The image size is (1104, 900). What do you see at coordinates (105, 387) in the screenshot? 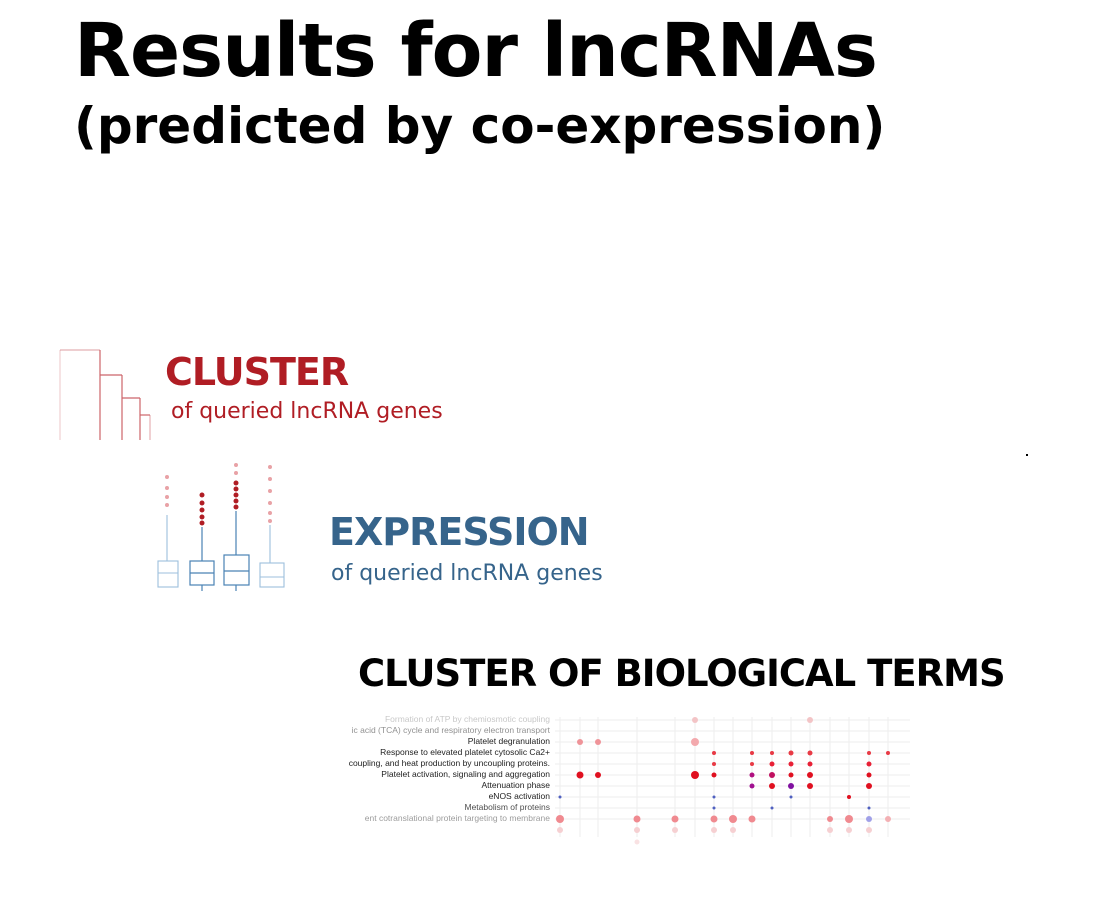
I see `dendrogram-icon` at bounding box center [105, 387].